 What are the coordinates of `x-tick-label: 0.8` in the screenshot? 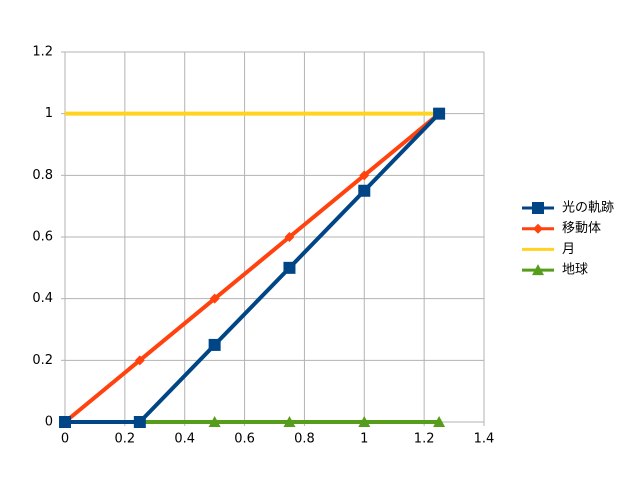 It's located at (304, 439).